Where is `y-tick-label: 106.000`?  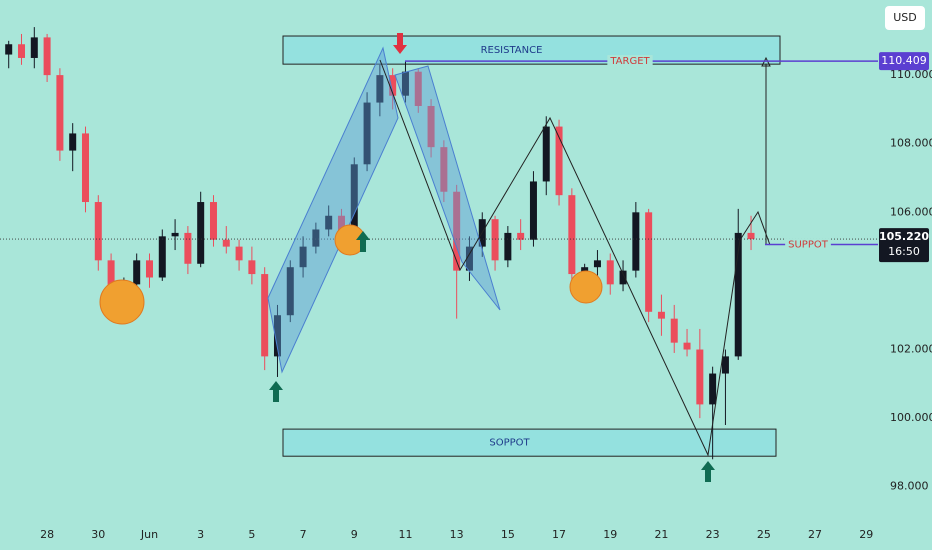
y-tick-label: 106.000 is located at coordinates (911, 211).